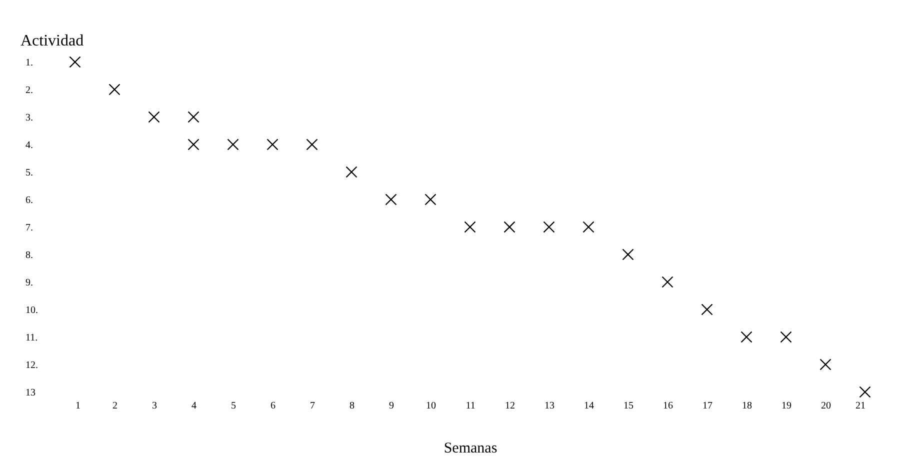  Describe the element at coordinates (273, 406) in the screenshot. I see `x-tick-label: 6` at that location.